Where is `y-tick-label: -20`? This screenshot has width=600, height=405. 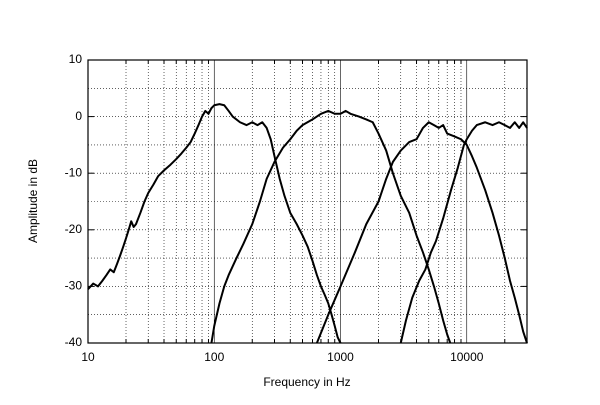 y-tick-label: -20 is located at coordinates (74, 229).